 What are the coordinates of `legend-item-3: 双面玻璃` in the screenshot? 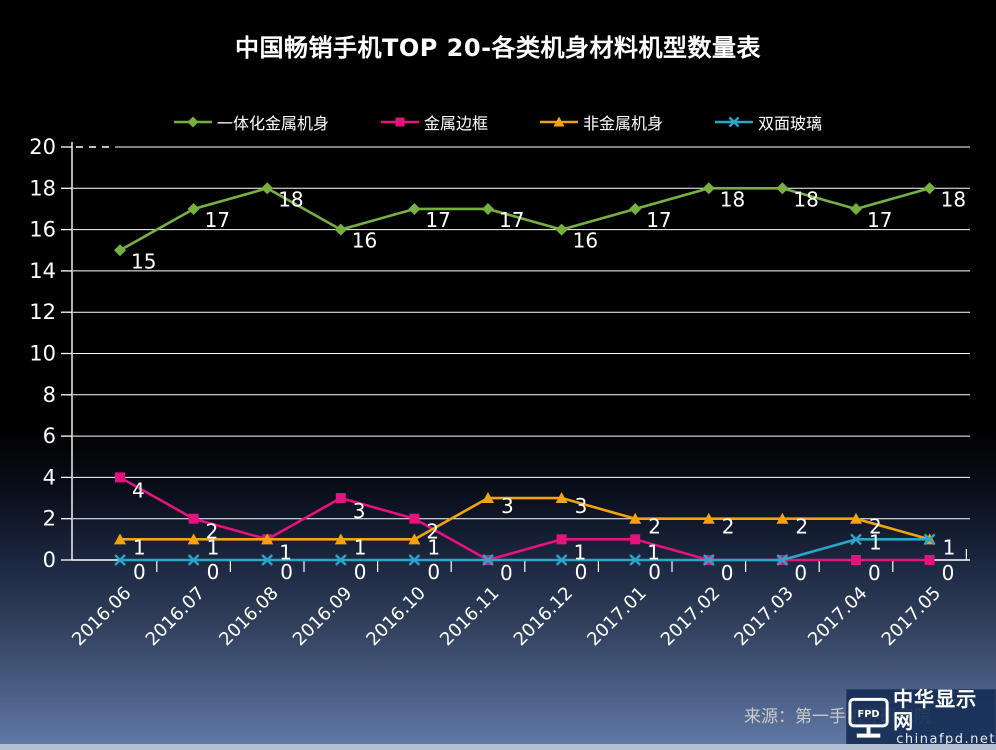 It's located at (768, 122).